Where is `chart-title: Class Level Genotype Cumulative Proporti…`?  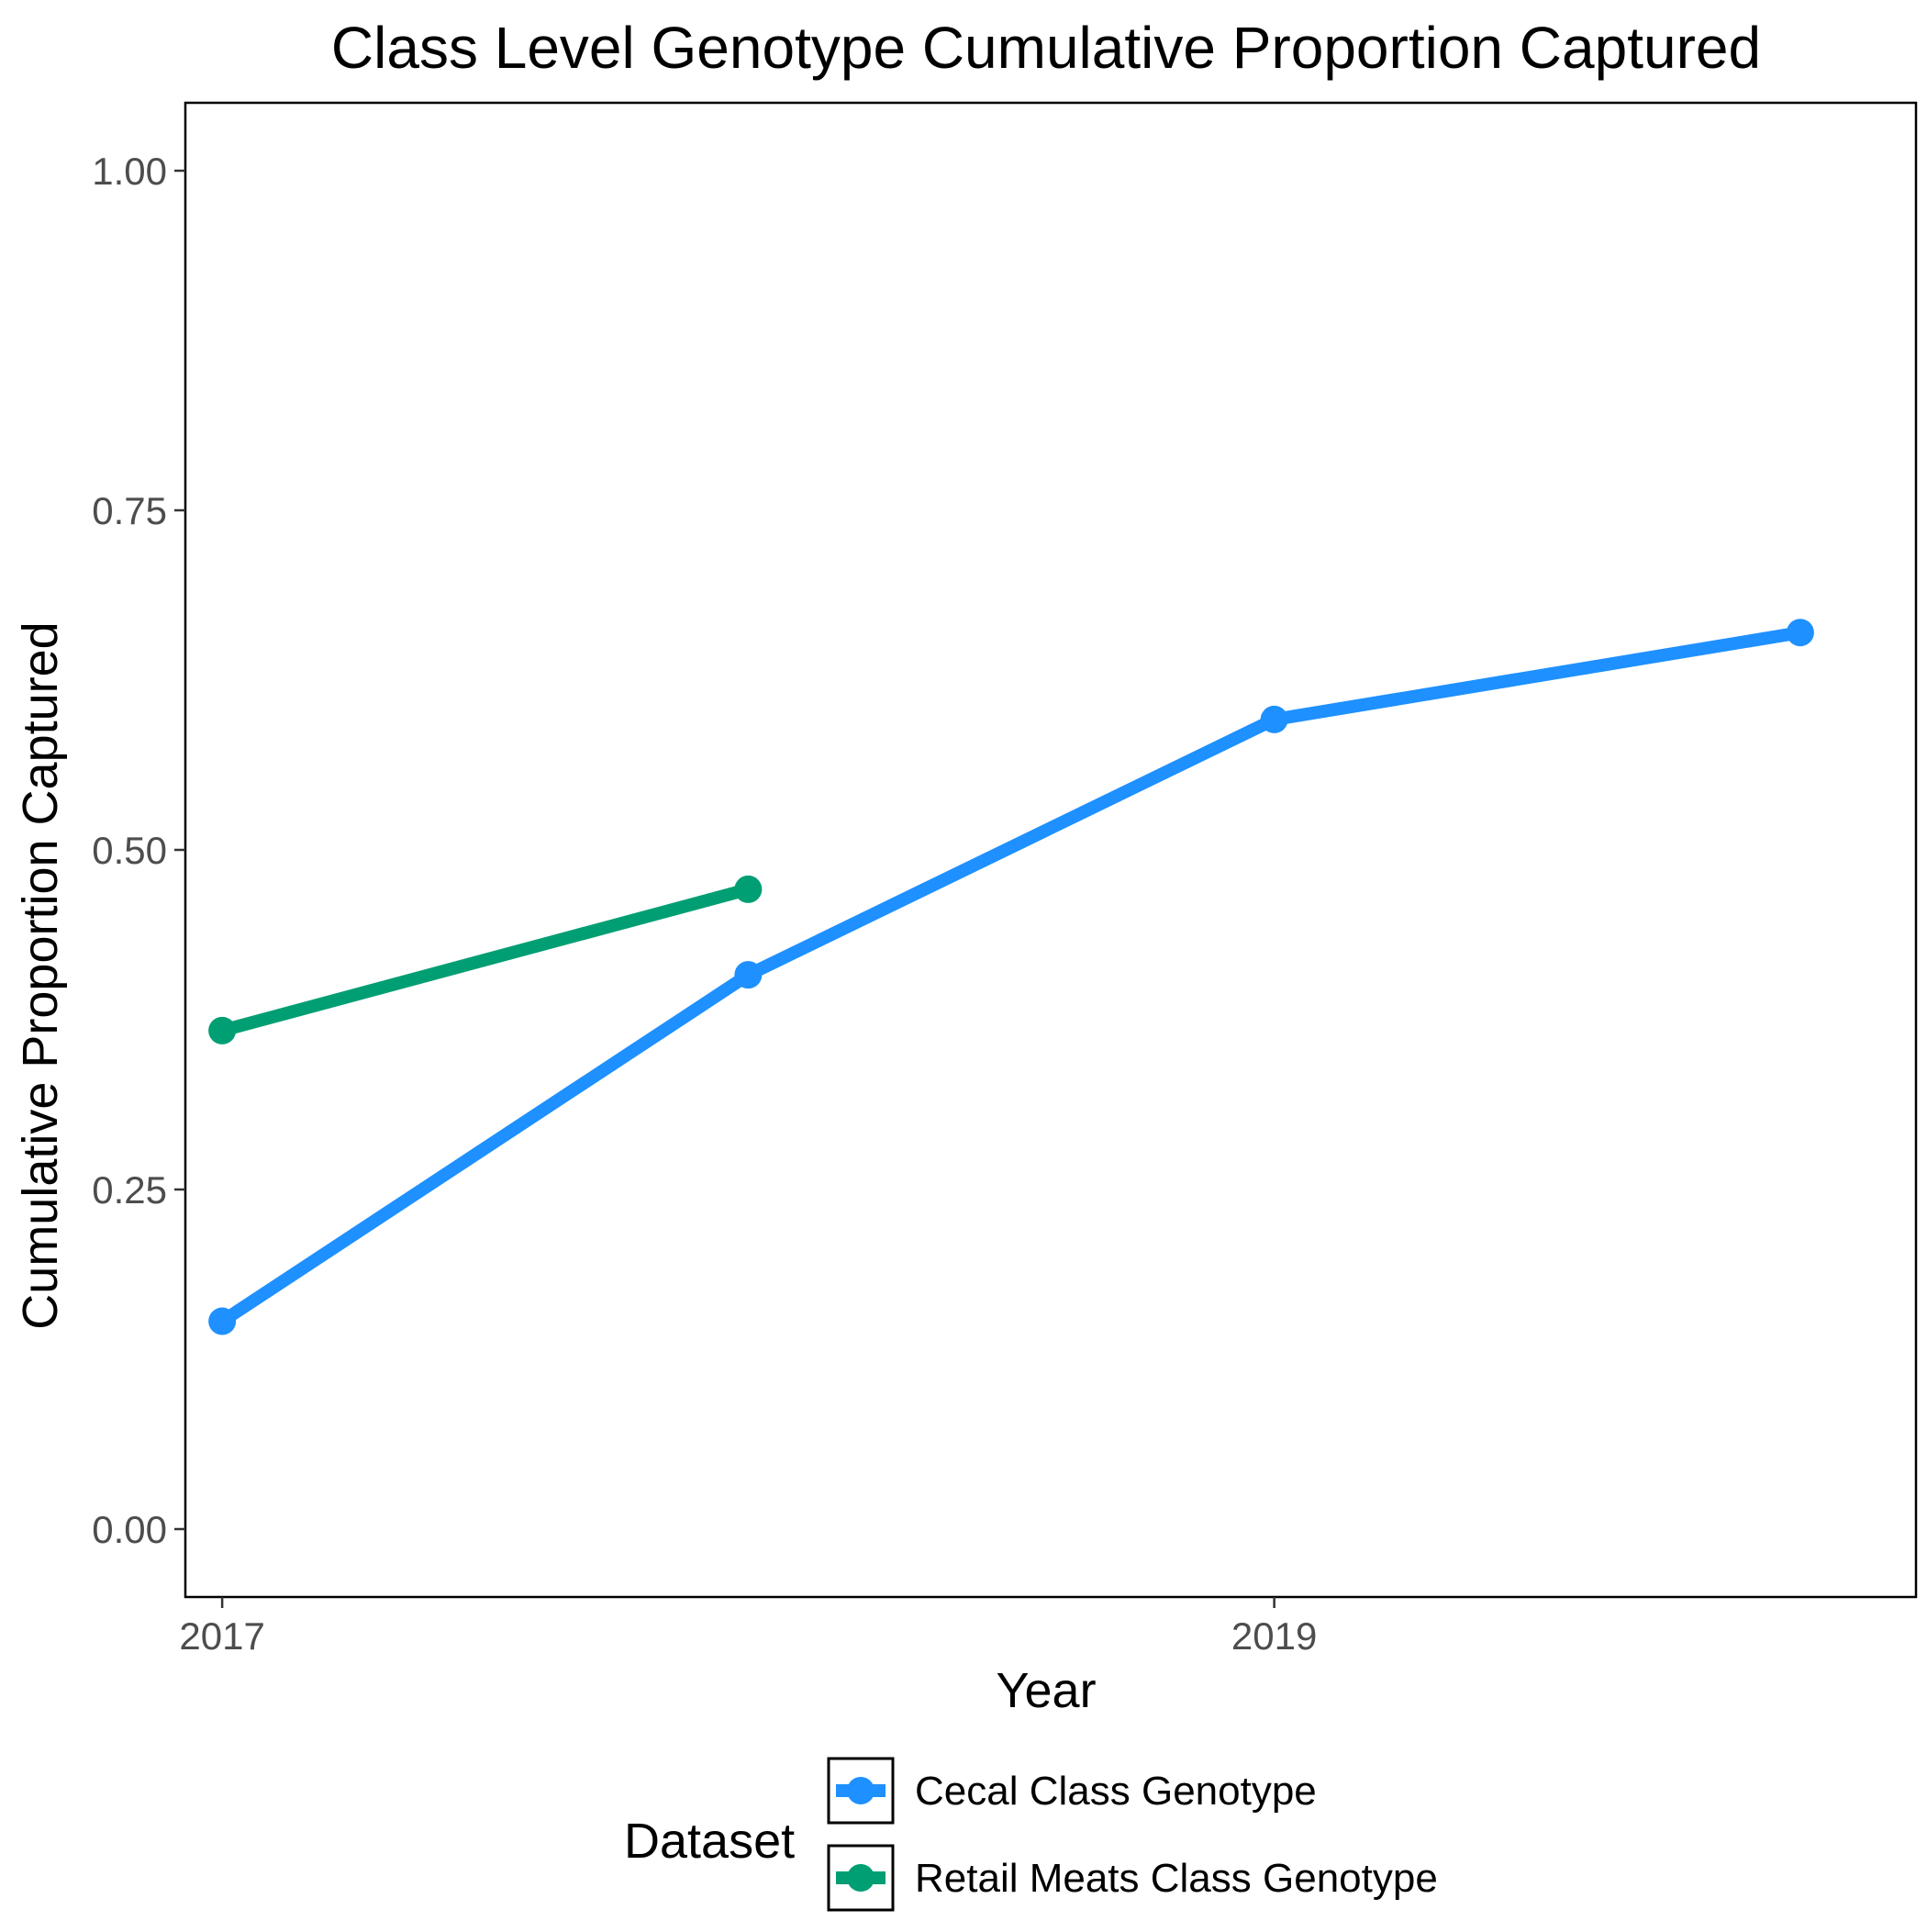
chart-title: Class Level Genotype Cumulative Proporti… is located at coordinates (1046, 48).